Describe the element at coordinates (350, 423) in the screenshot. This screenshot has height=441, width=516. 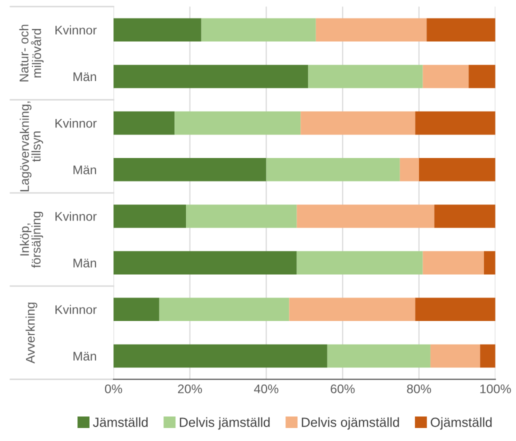
I see `legend-label: Delvis ojämställd` at that location.